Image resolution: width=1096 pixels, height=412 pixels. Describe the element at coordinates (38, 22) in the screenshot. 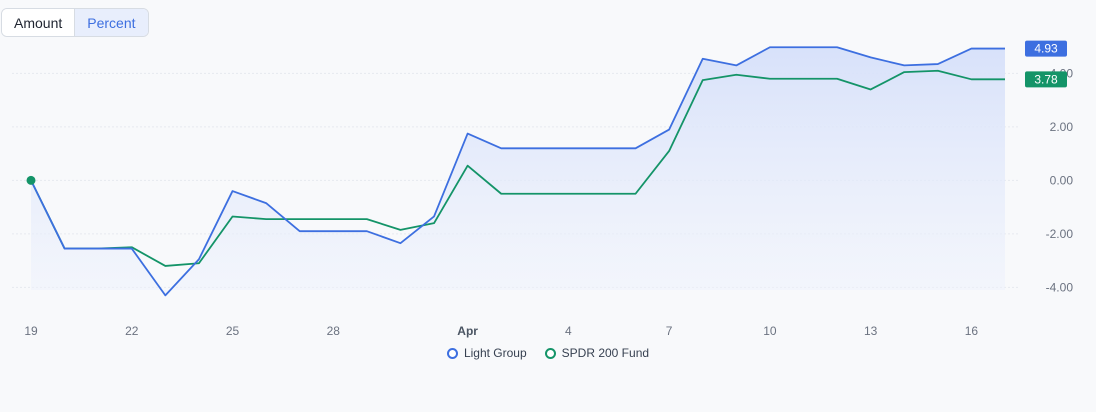

I see `amount-button: Amount` at that location.